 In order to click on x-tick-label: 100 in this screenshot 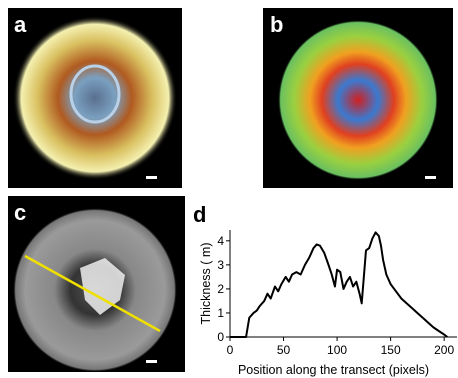, I will do `click(337, 350)`.